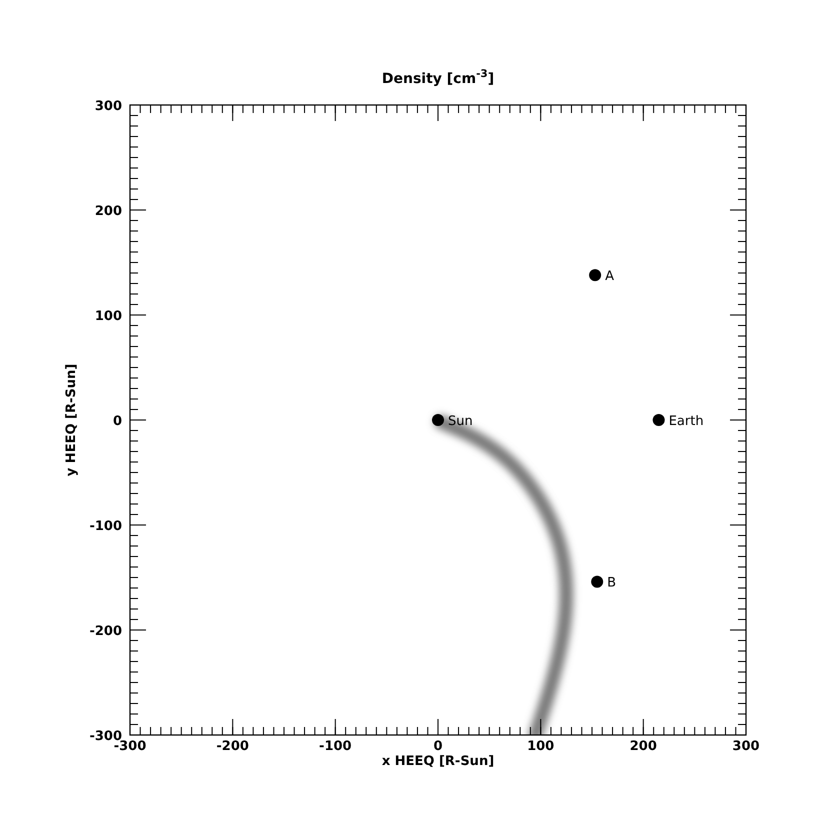 The height and width of the screenshot is (832, 825). Describe the element at coordinates (686, 421) in the screenshot. I see `annotation: Earth` at that location.